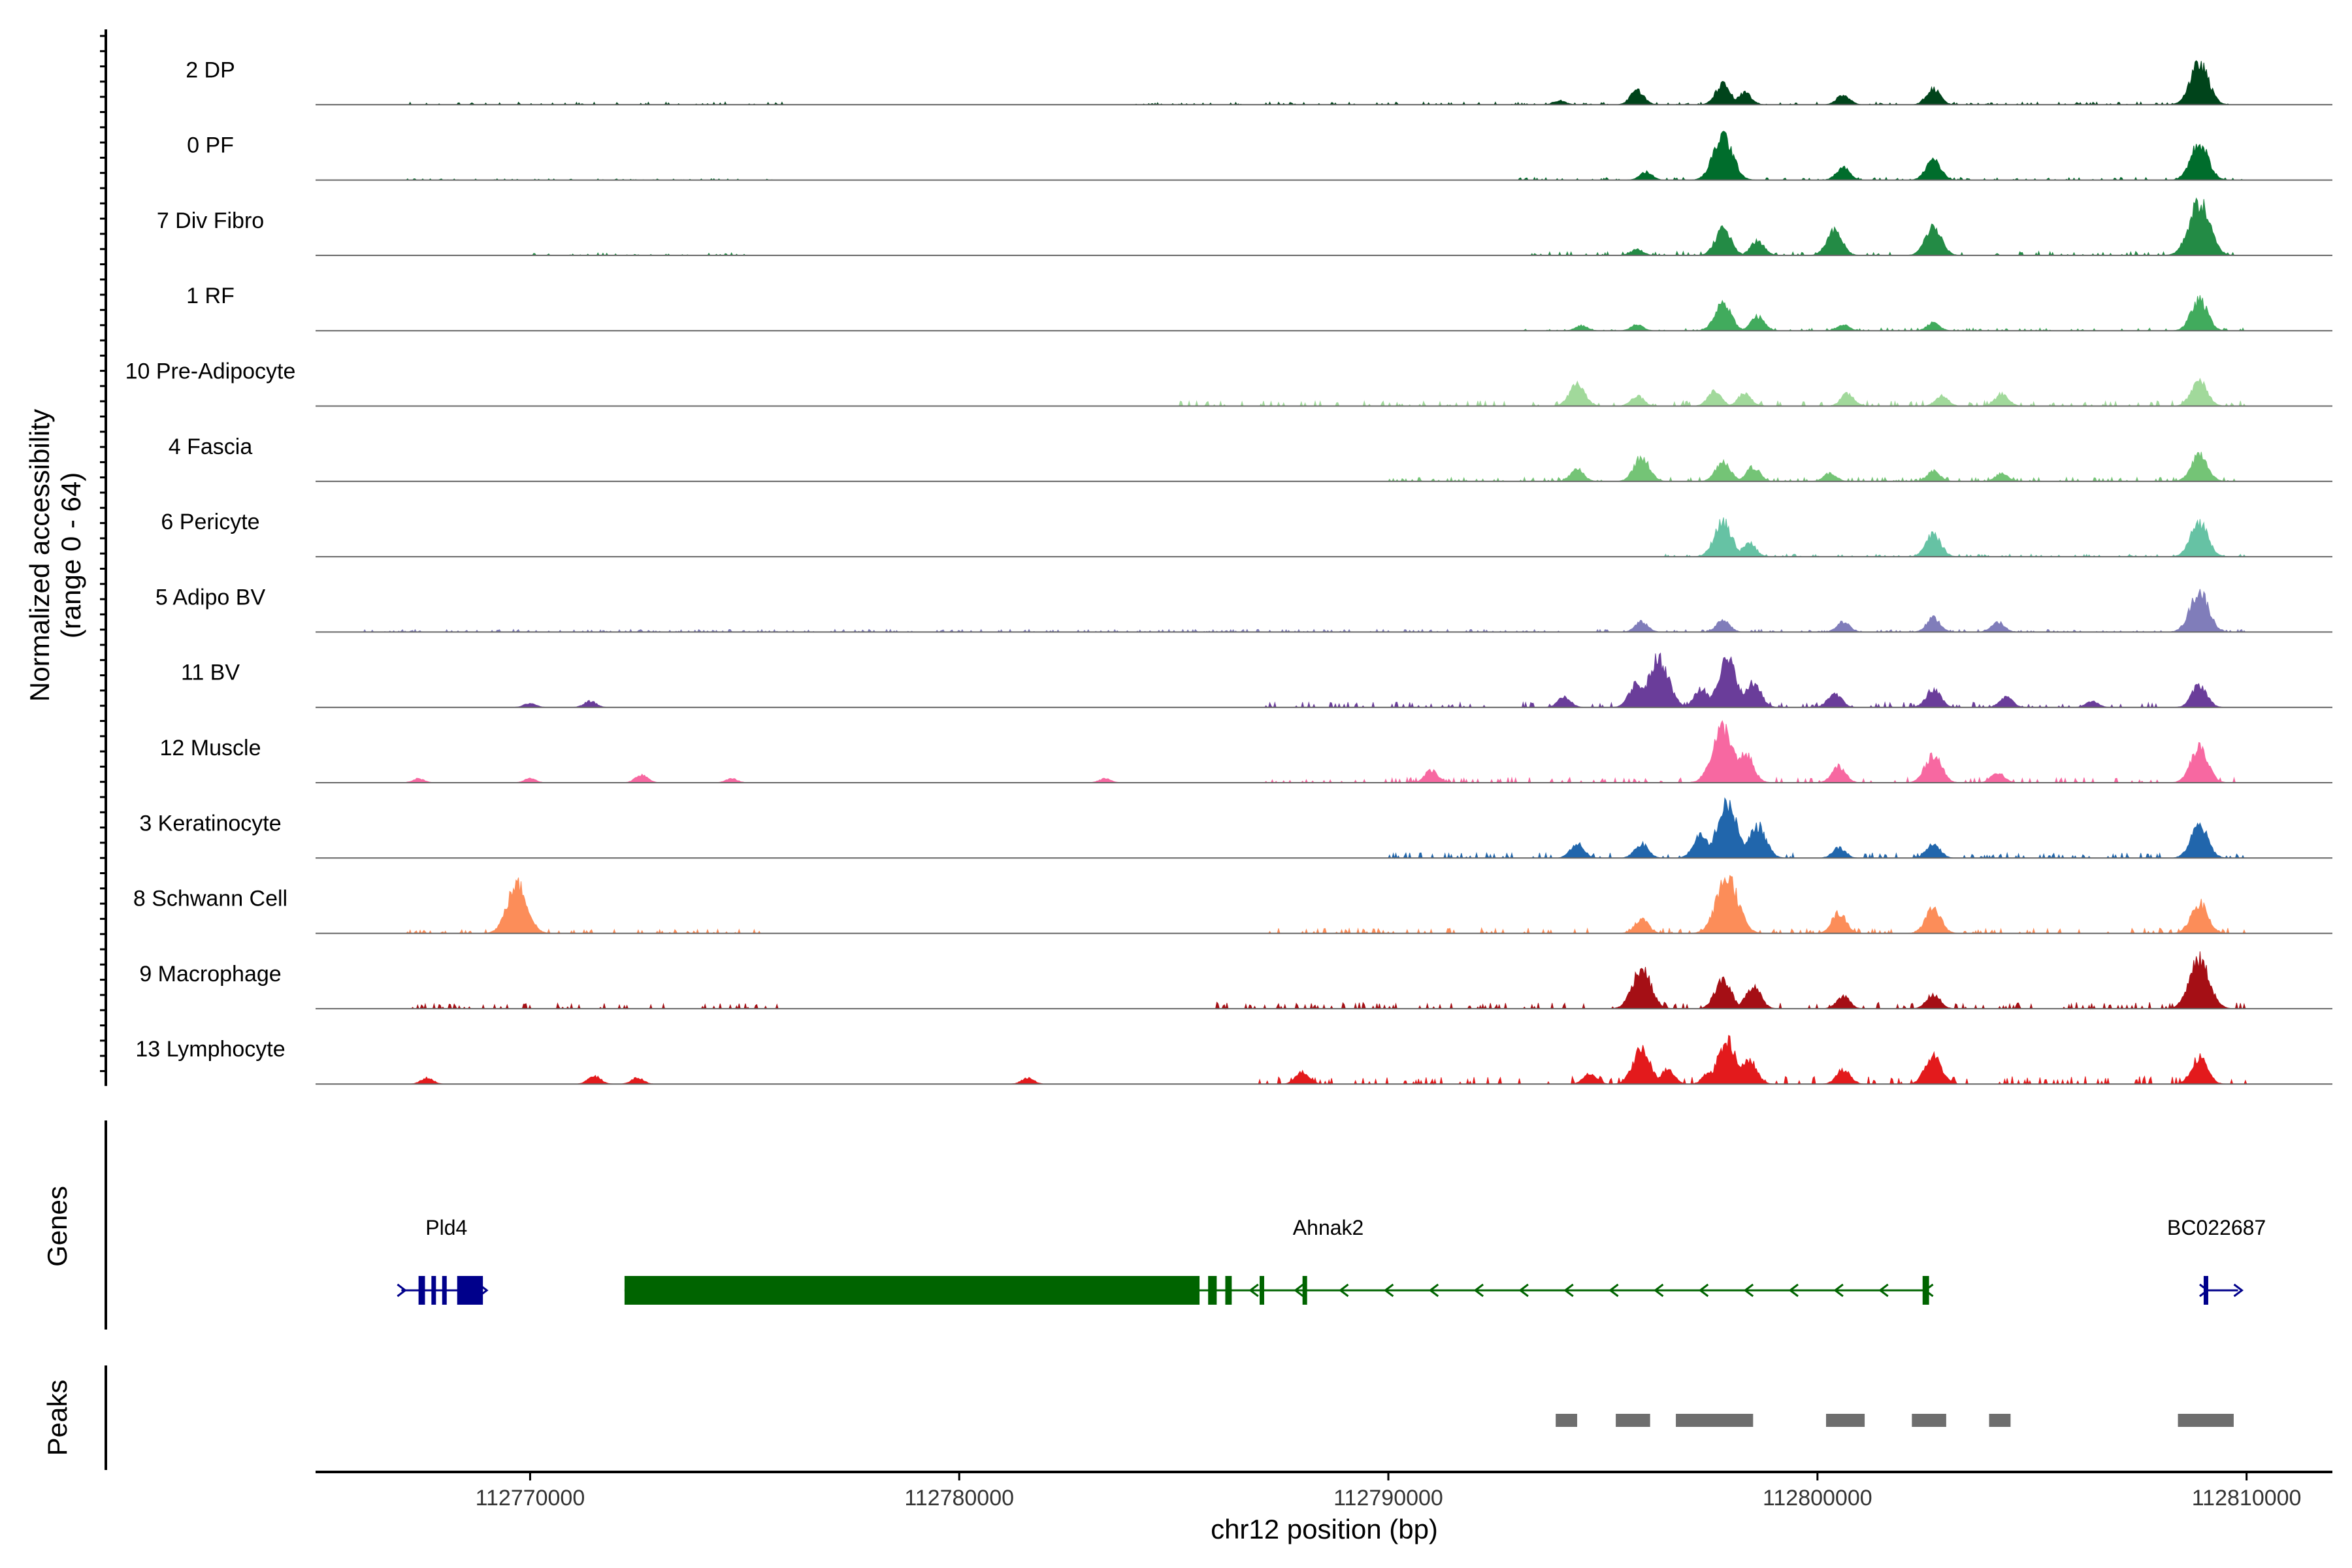 The width and height of the screenshot is (2352, 1568). Describe the element at coordinates (210, 974) in the screenshot. I see `track-label: 9 Macrophage` at that location.